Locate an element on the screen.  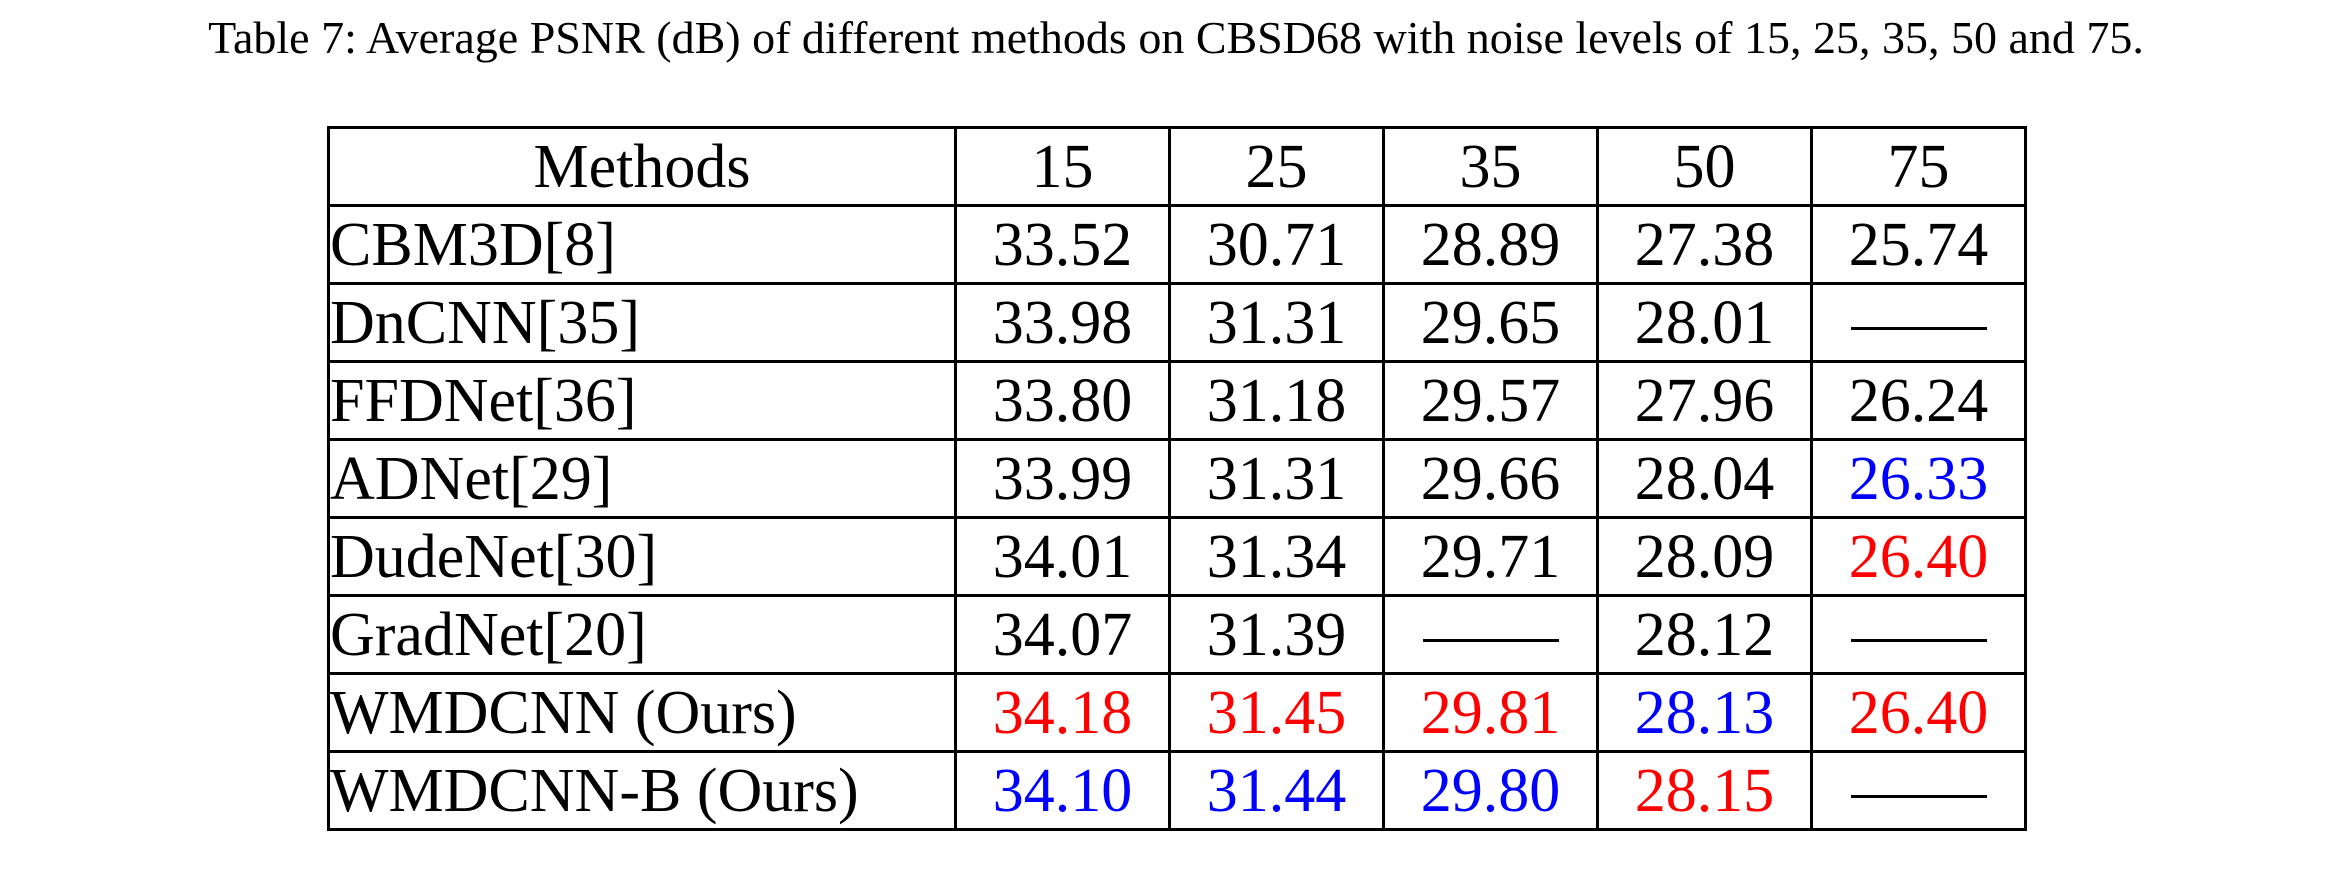
psnr-value-cell: 29.80 is located at coordinates (1490, 790).